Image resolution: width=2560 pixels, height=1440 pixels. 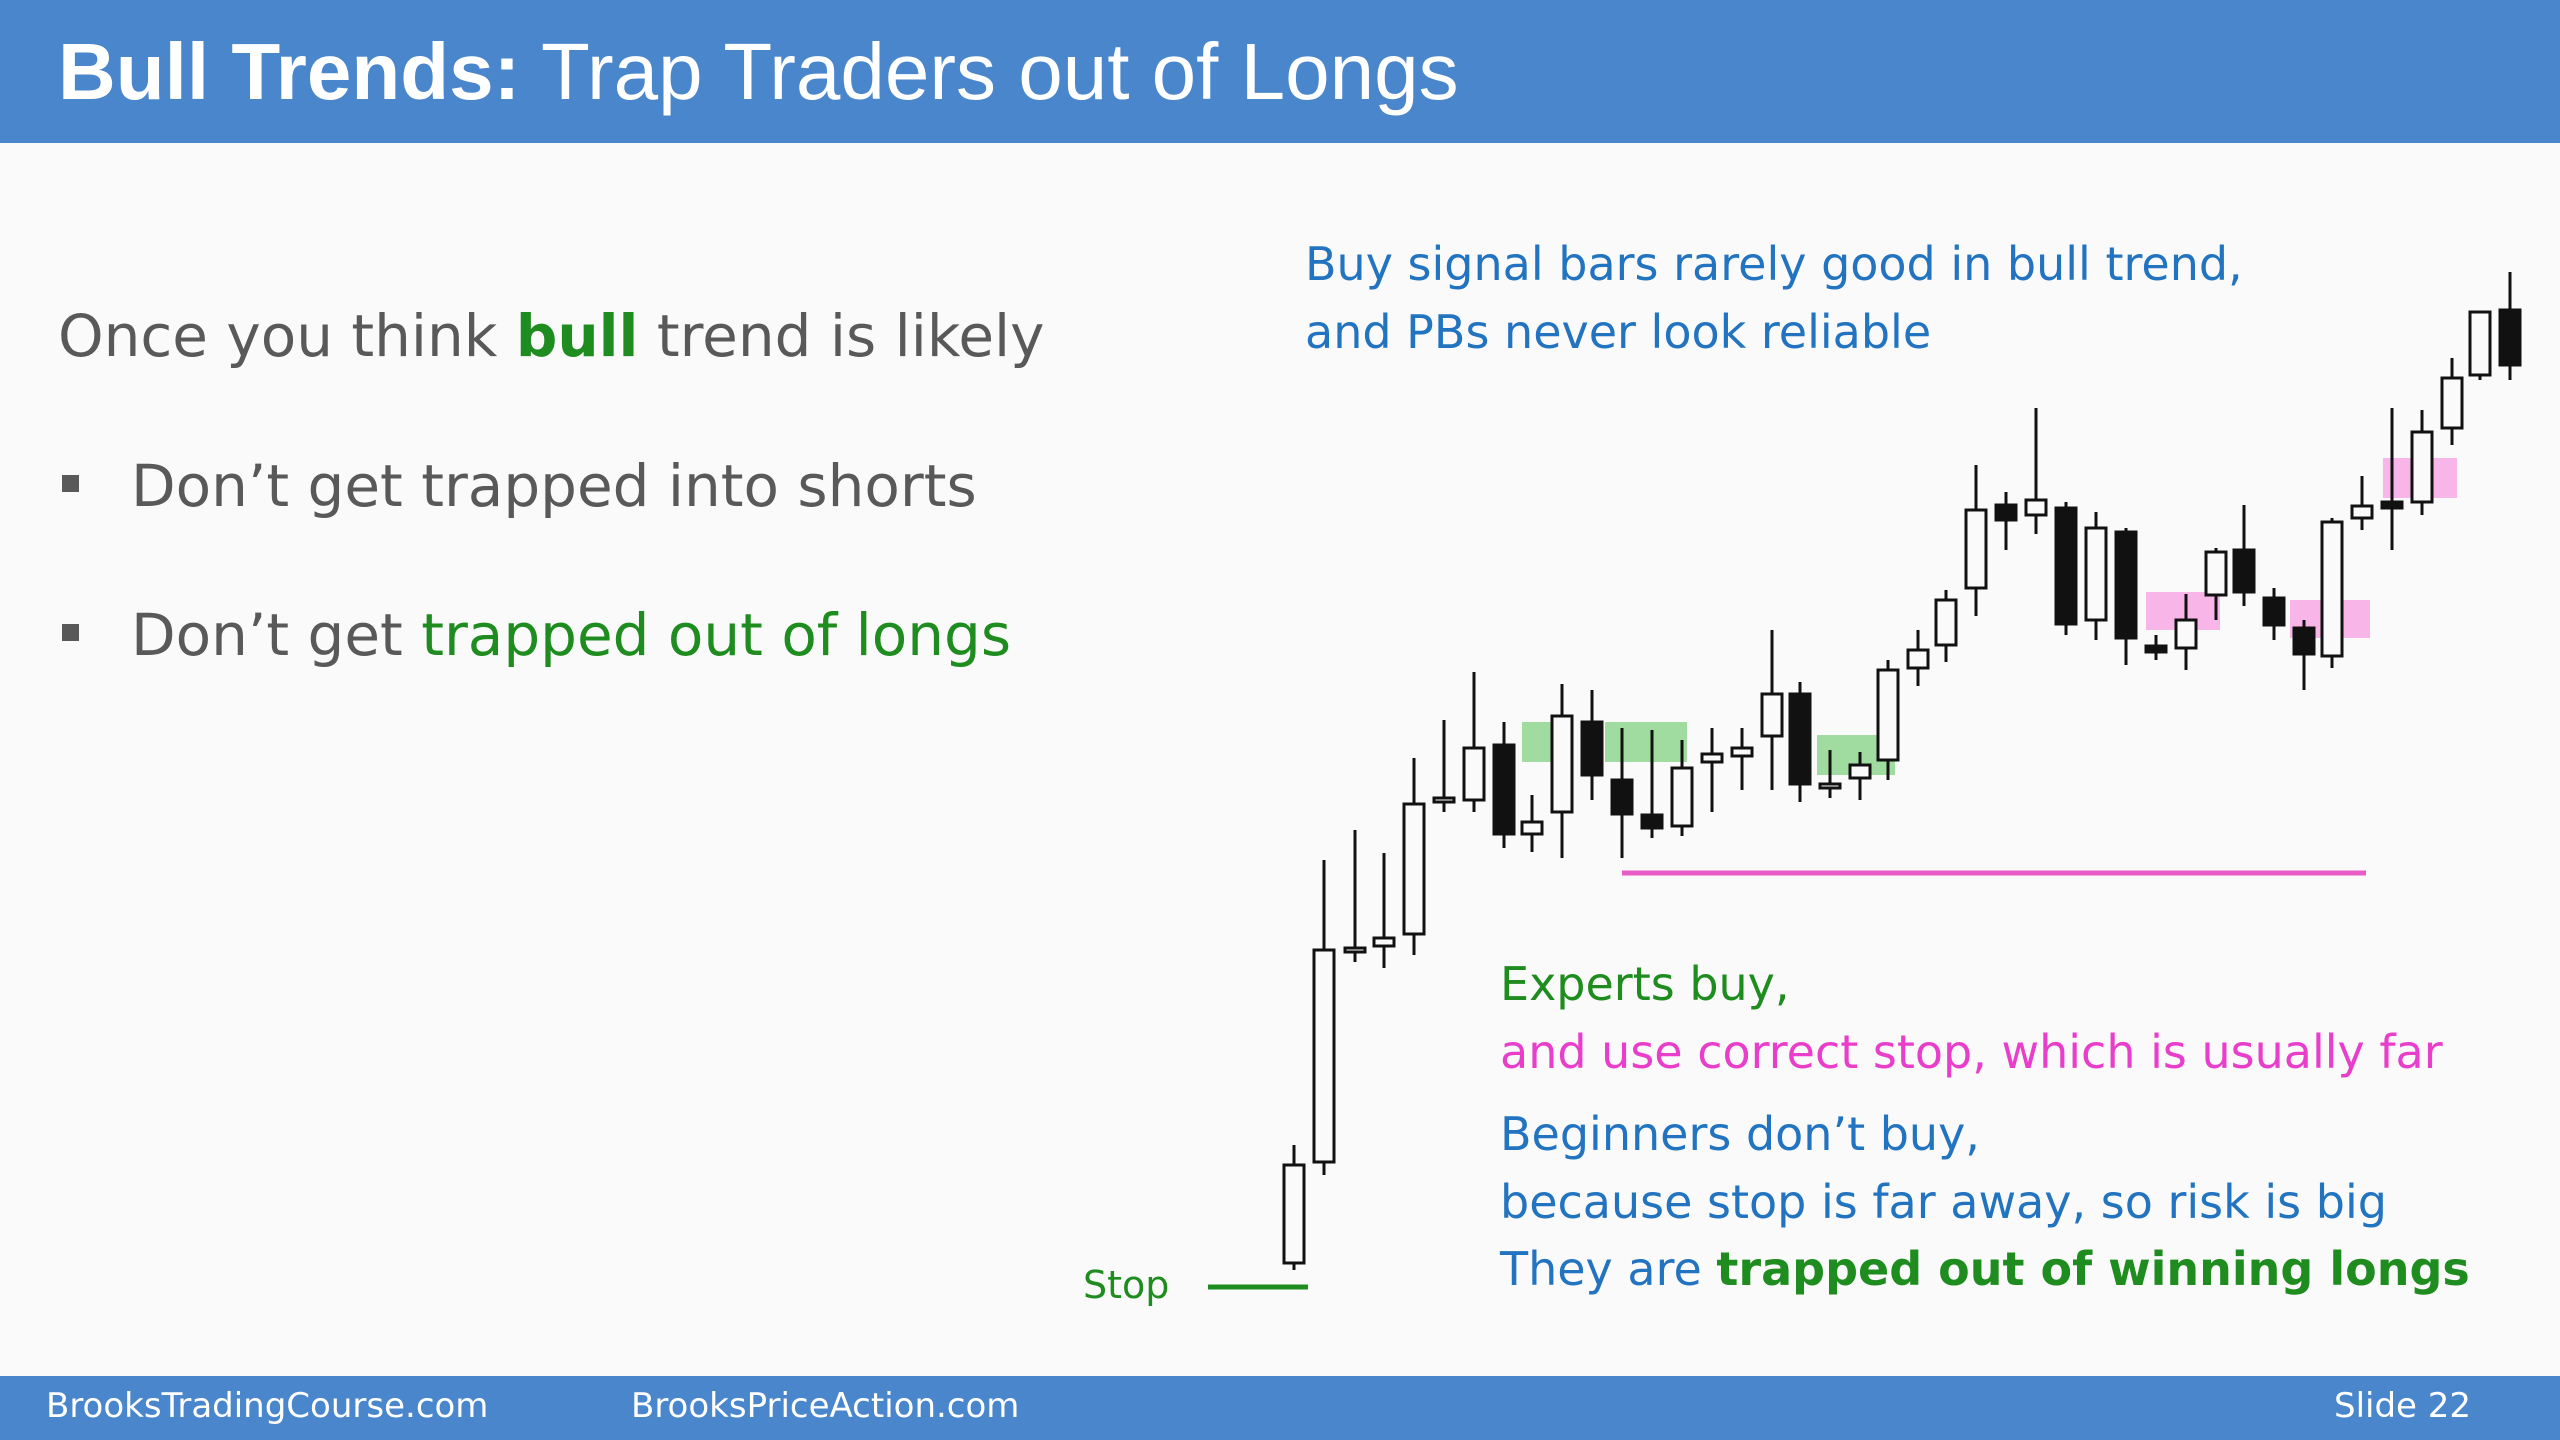 What do you see at coordinates (2403, 1406) in the screenshot?
I see `slide-number: Slide 22` at bounding box center [2403, 1406].